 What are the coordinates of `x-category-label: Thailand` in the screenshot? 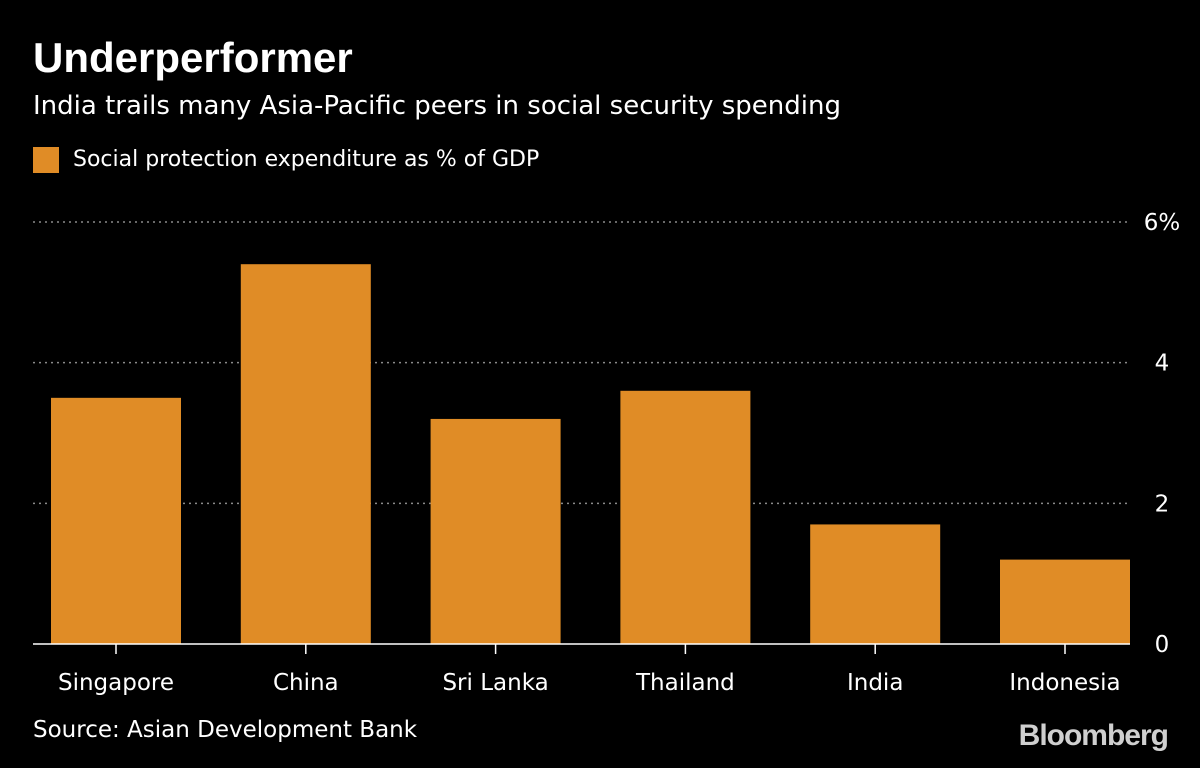 It's located at (685, 683).